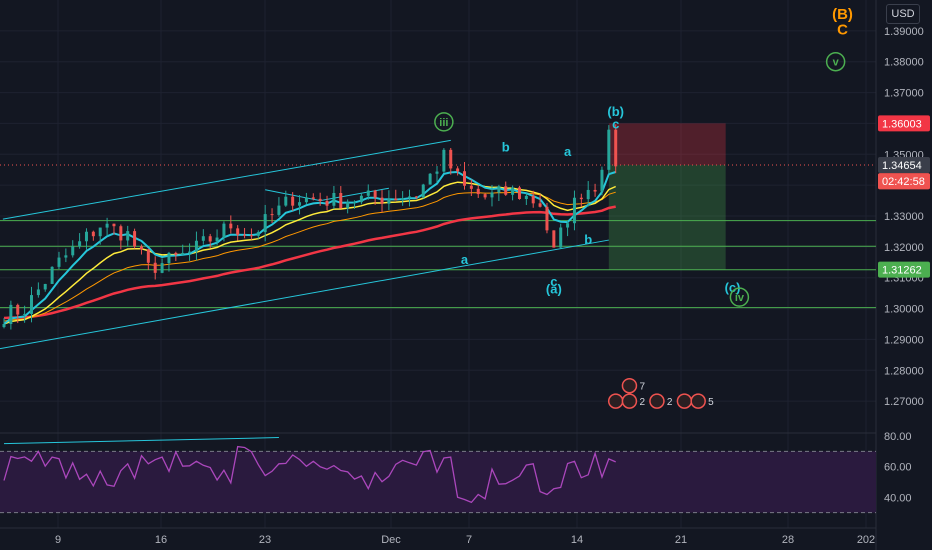 This screenshot has height=550, width=932. Describe the element at coordinates (391, 540) in the screenshot. I see `time-tick-label: Dec` at that location.